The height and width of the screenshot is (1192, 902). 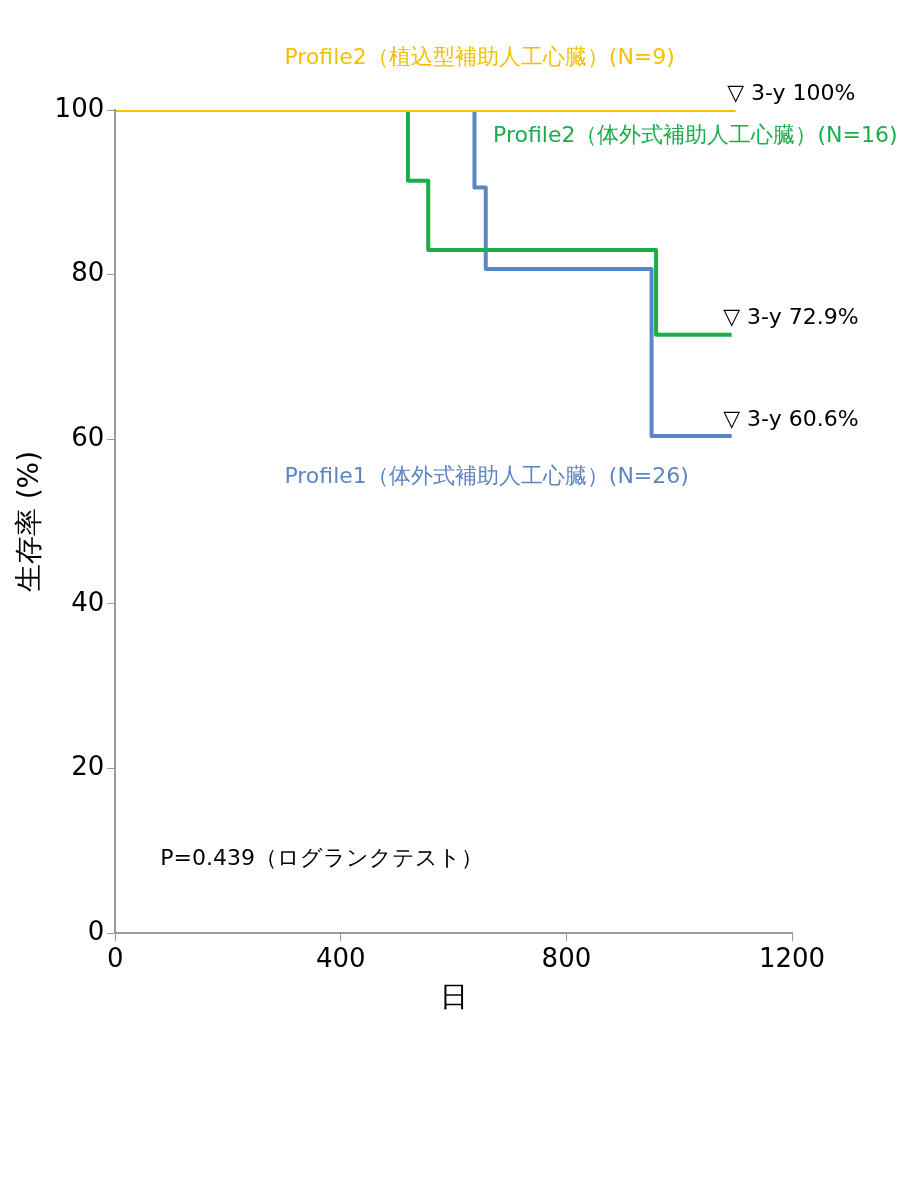 What do you see at coordinates (341, 957) in the screenshot?
I see `x-tick-label: 400` at bounding box center [341, 957].